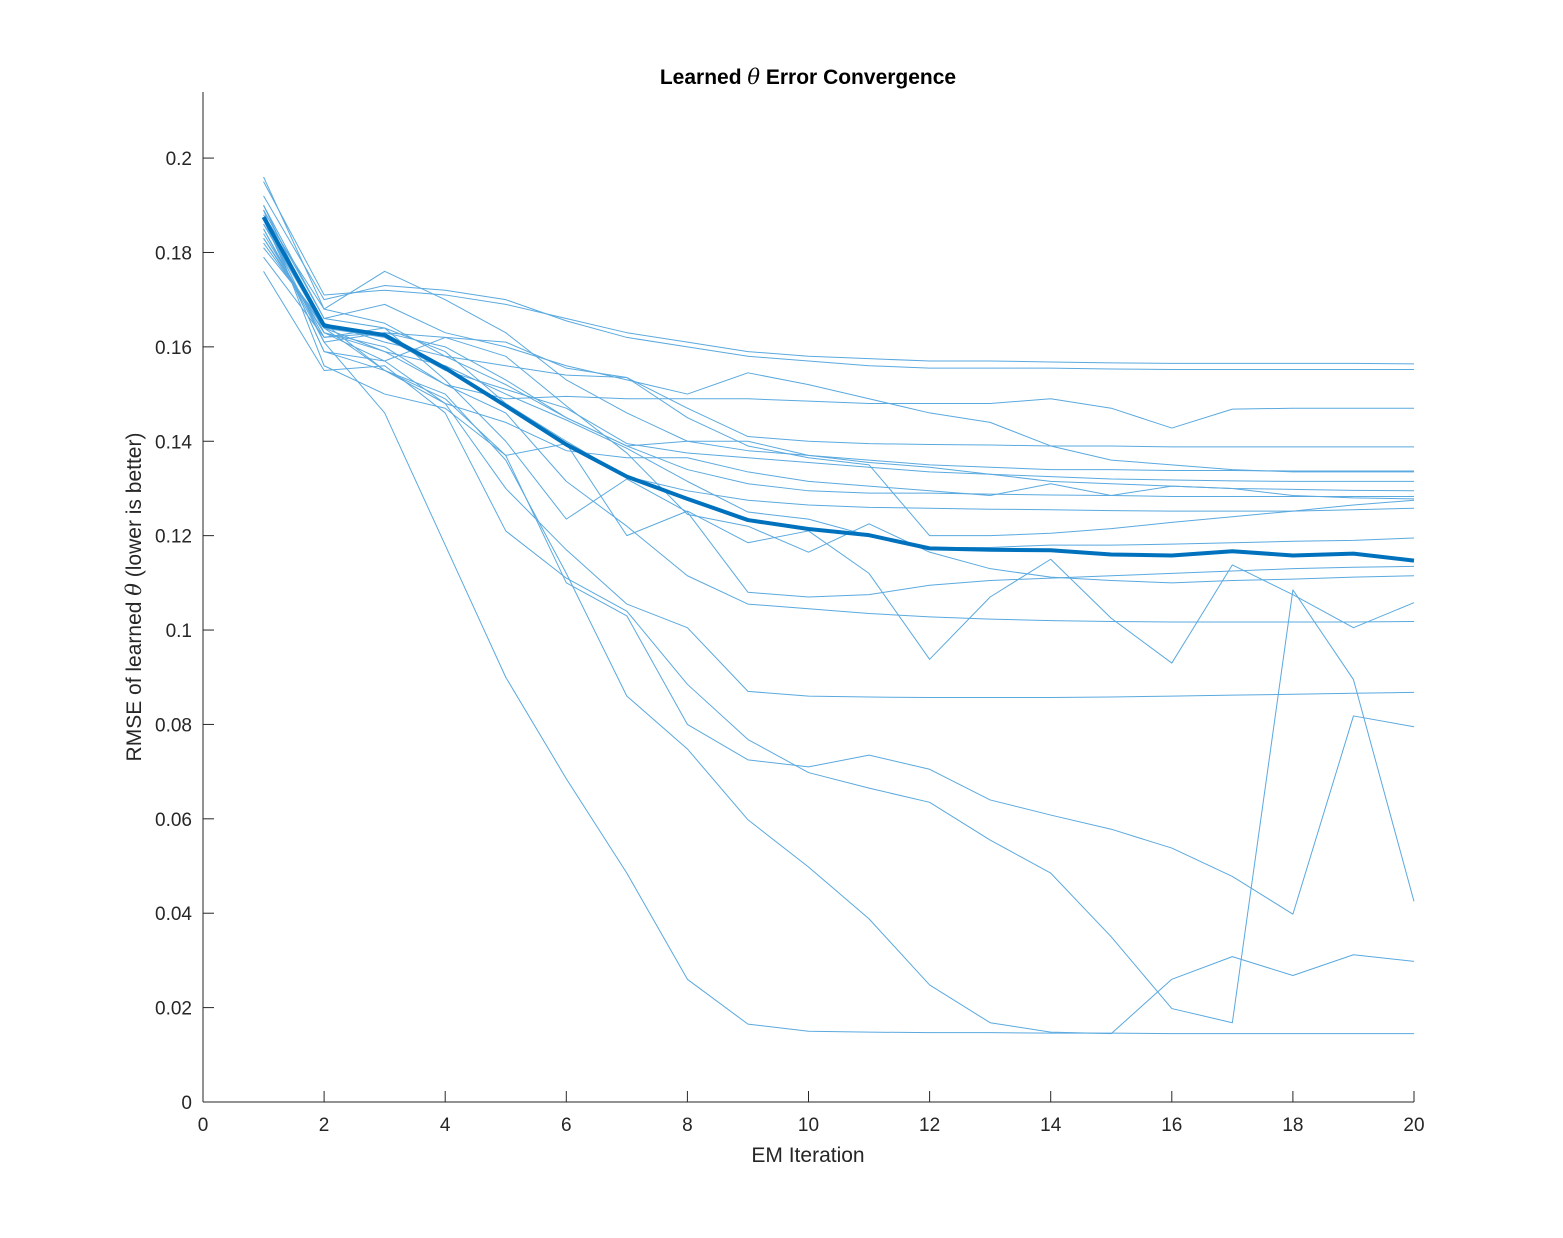 The width and height of the screenshot is (1563, 1238). I want to click on y-tick-label: 0.1, so click(179, 631).